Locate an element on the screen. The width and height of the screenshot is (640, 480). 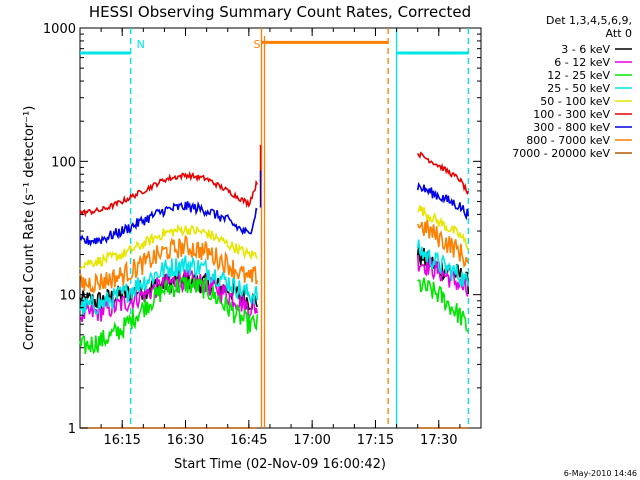
legend-header-line-1: Det 1,3,4,5,6,9, is located at coordinates (589, 20).